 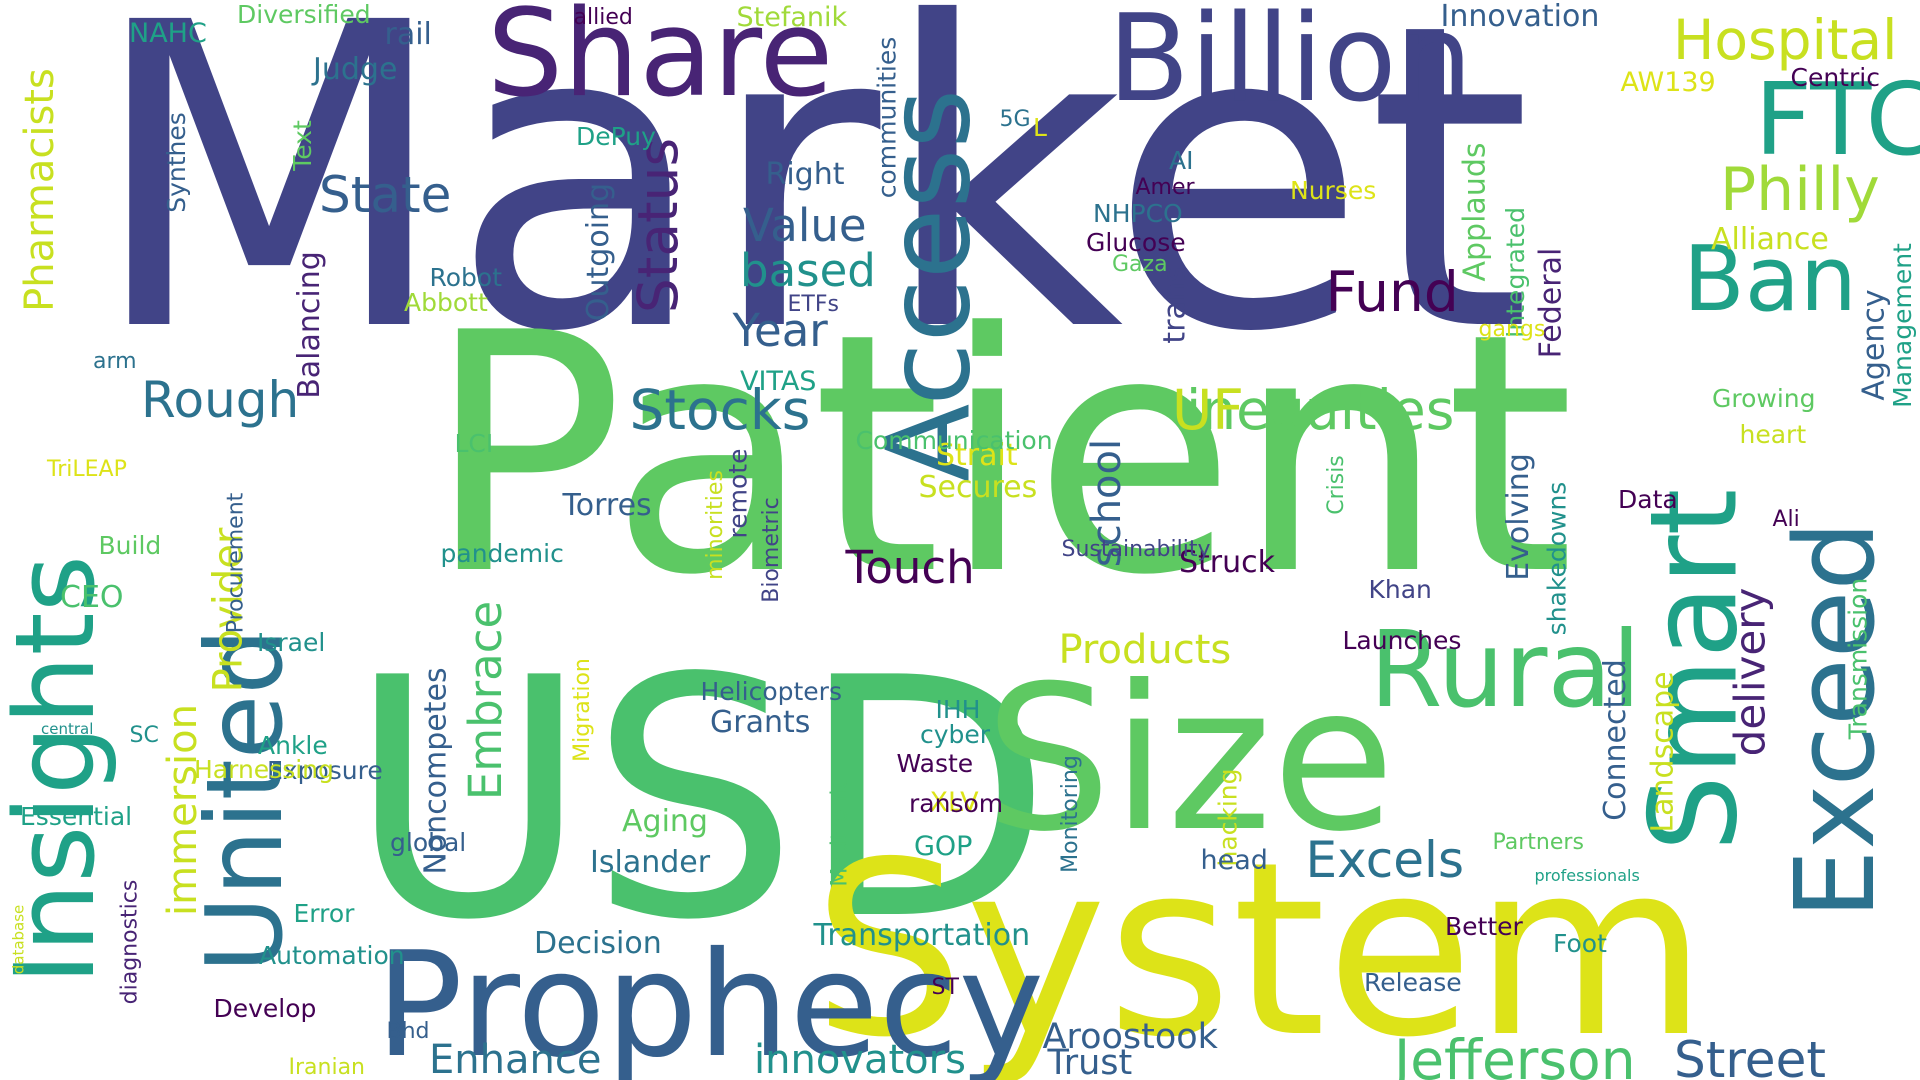 What do you see at coordinates (325, 770) in the screenshot?
I see `cloud-word-exposure: Exposure` at bounding box center [325, 770].